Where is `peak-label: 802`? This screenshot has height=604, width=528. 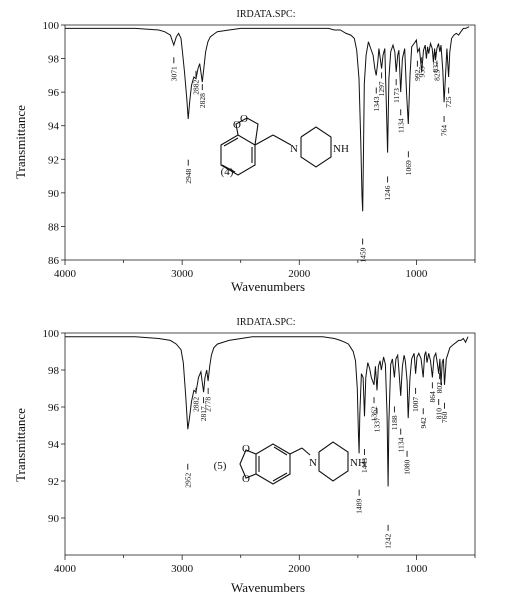 peak-label: 802 is located at coordinates (439, 388).